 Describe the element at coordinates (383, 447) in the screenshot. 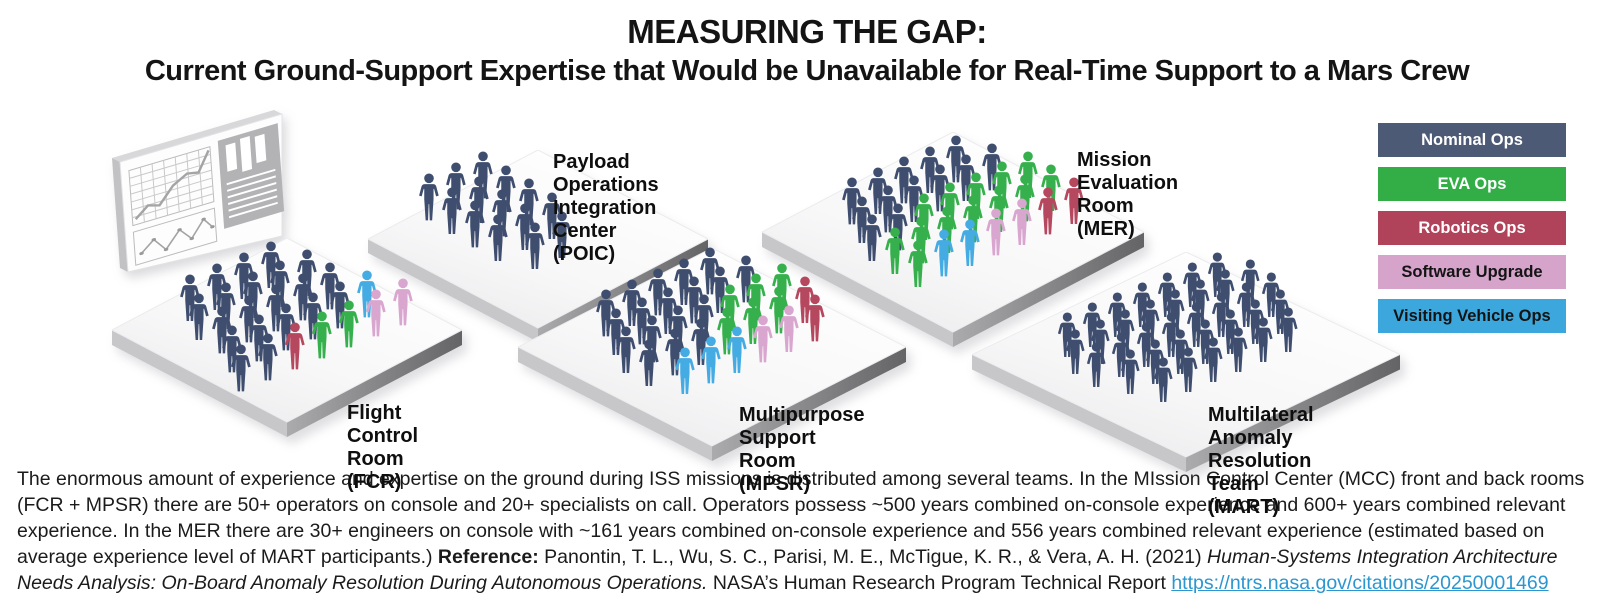

I see `fcr-label: Flight Control Room (FCR)` at that location.